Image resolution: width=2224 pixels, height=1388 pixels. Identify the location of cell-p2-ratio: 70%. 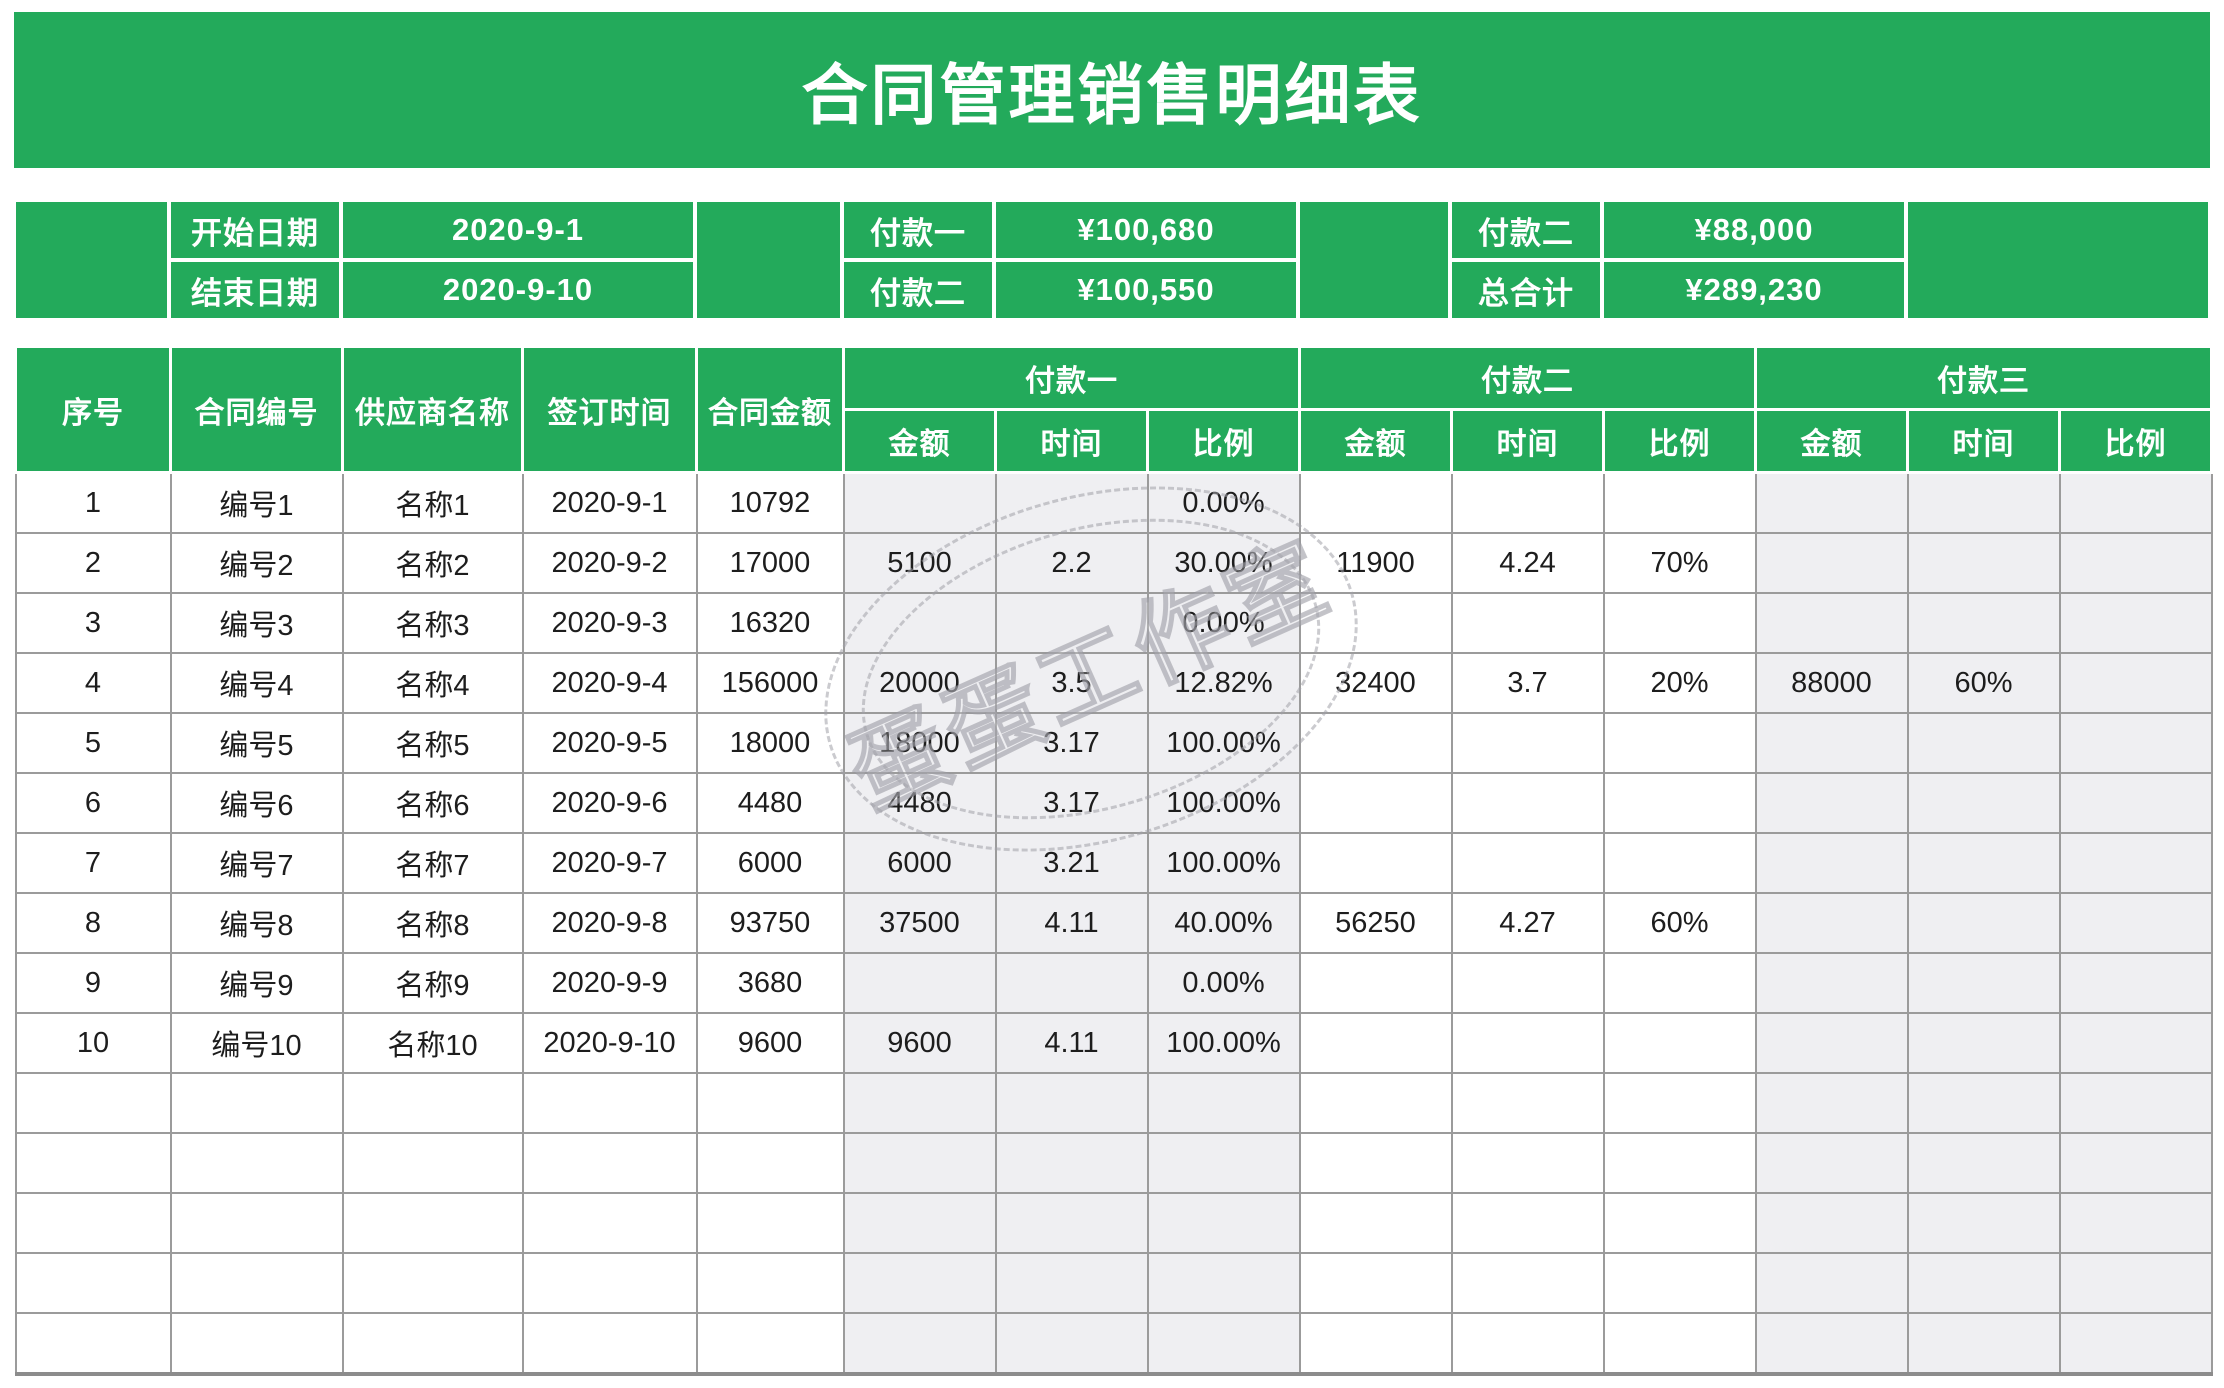
(1679, 563).